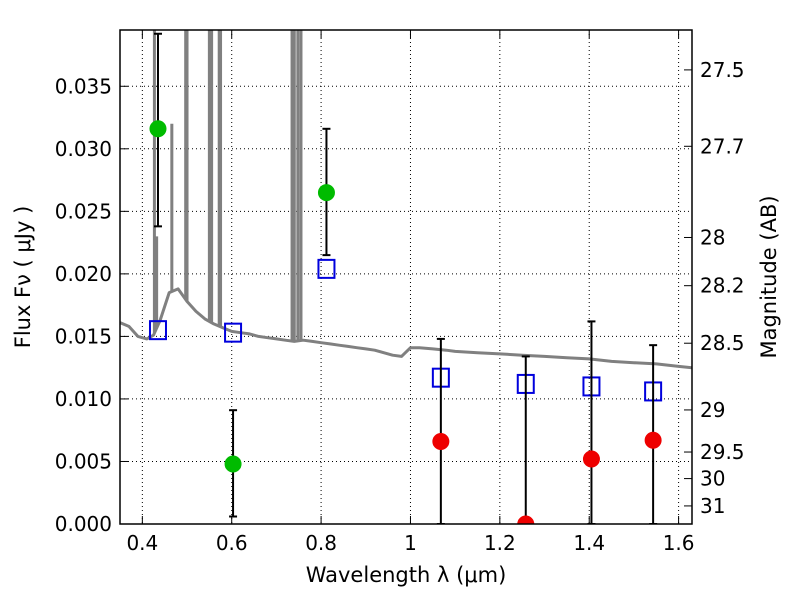  I want to click on magnitude-tick-label: 28, so click(712, 237).